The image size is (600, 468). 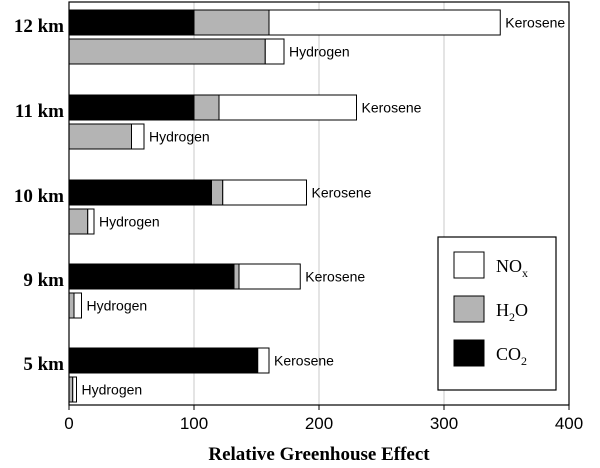 I want to click on legend-label: H2O, so click(x=512, y=312).